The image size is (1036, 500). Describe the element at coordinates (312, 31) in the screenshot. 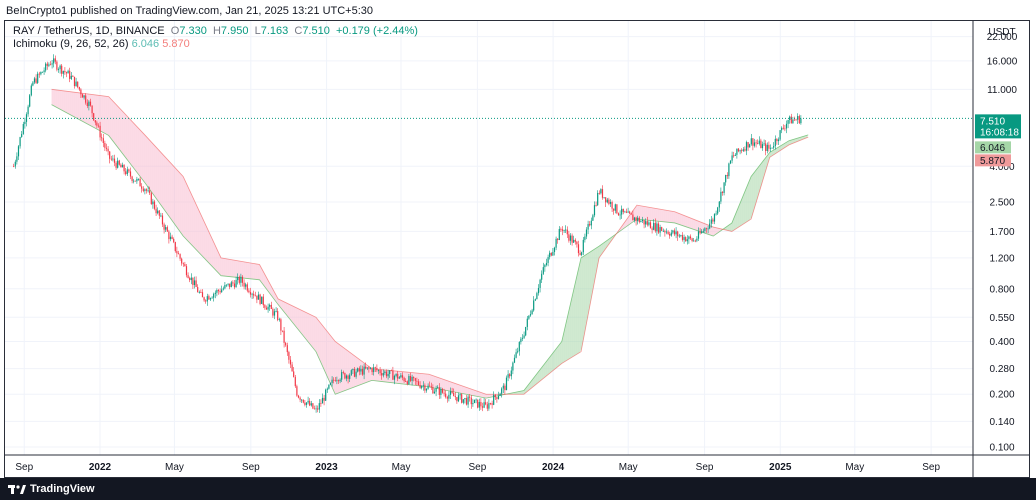

I see `ohlc-close: C7.510` at that location.